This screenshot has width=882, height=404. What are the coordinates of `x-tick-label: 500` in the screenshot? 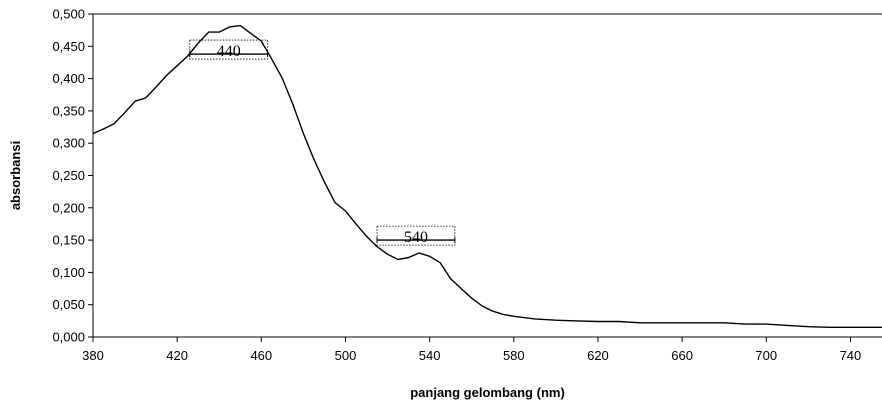 It's located at (346, 355).